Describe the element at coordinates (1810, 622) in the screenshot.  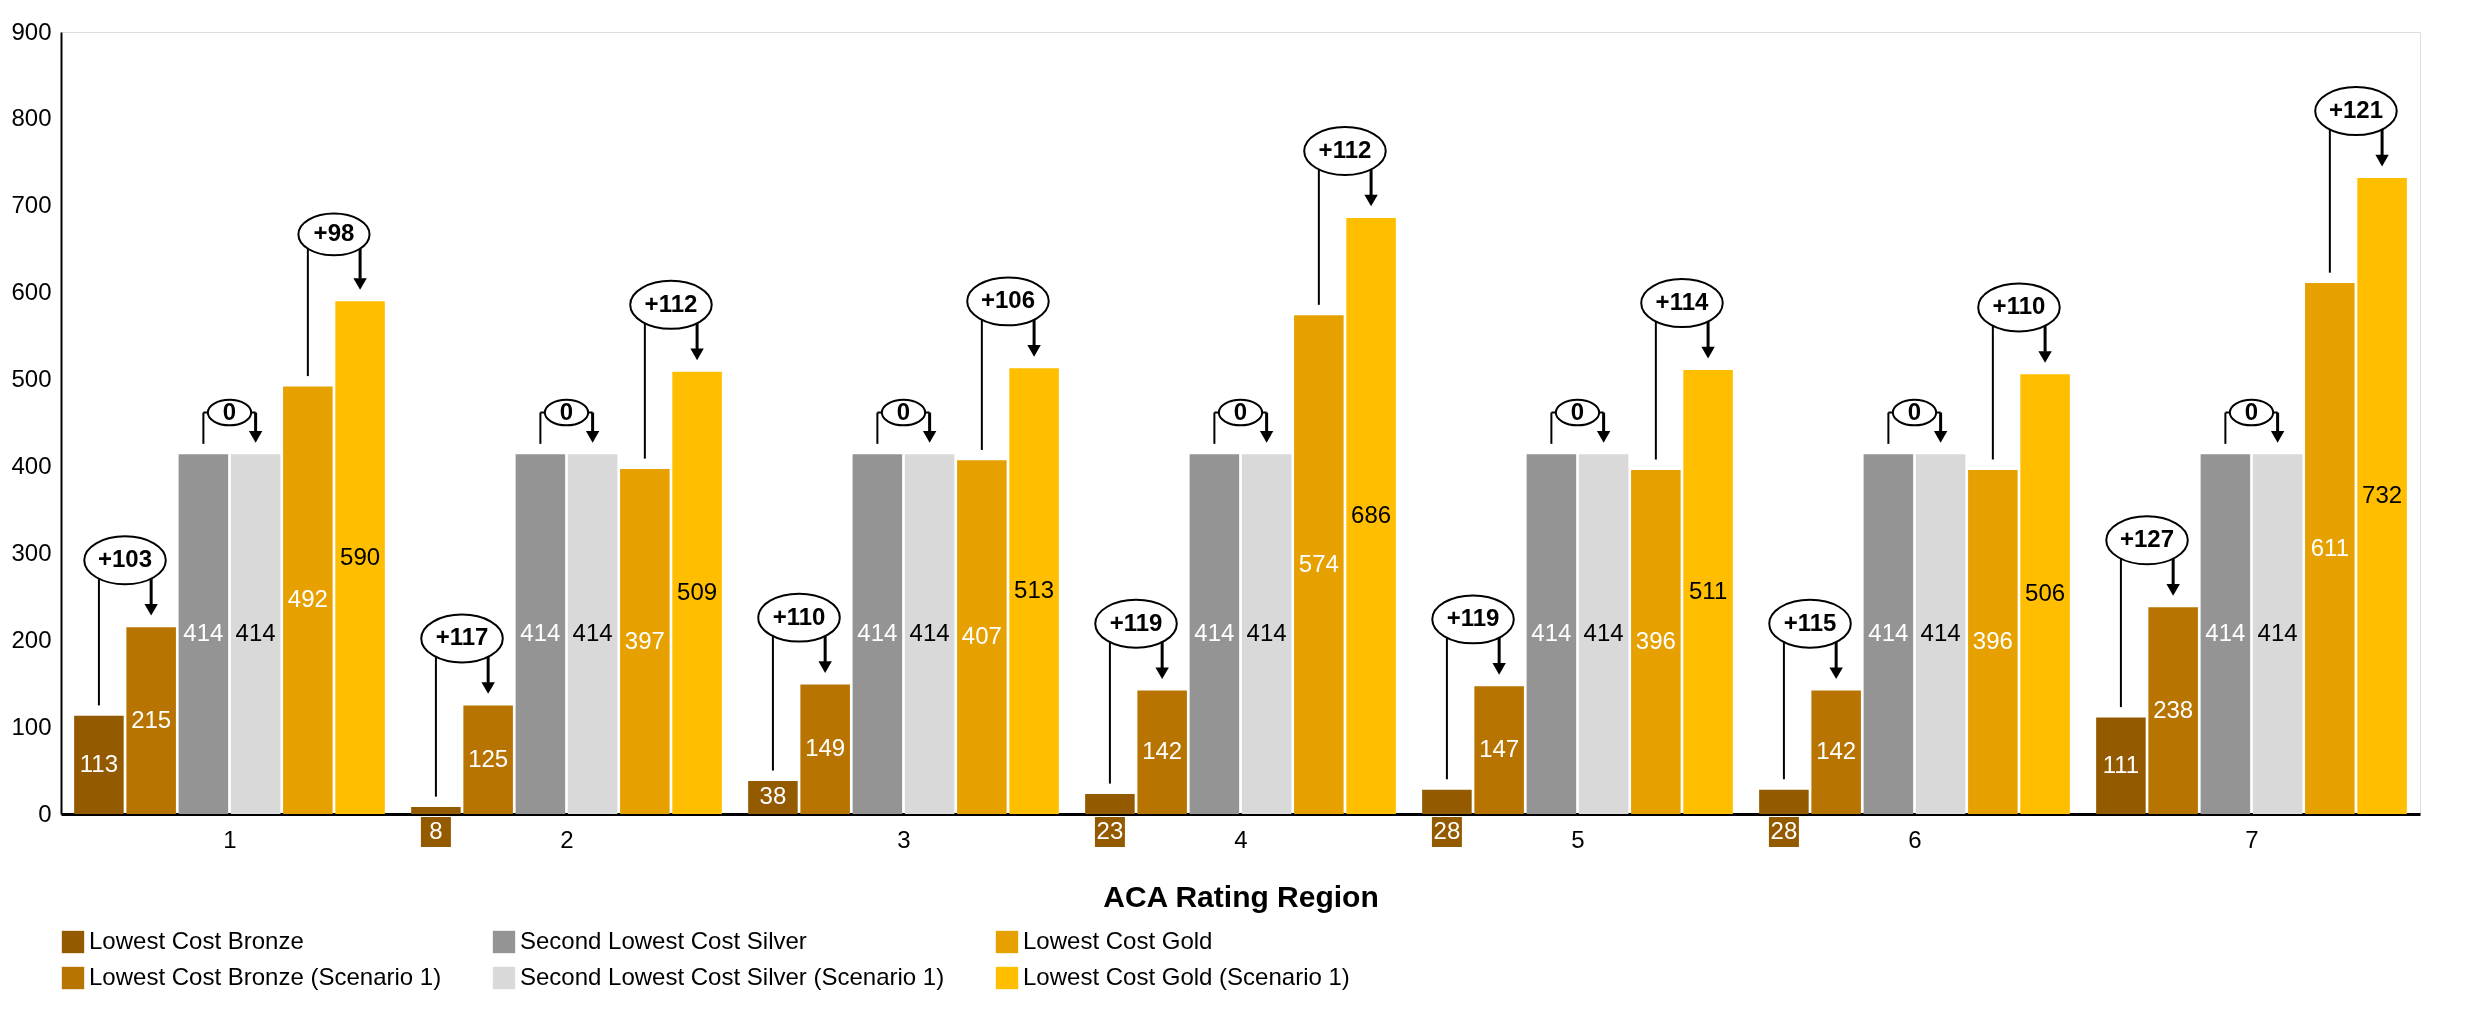
I see `annotation: +115` at that location.